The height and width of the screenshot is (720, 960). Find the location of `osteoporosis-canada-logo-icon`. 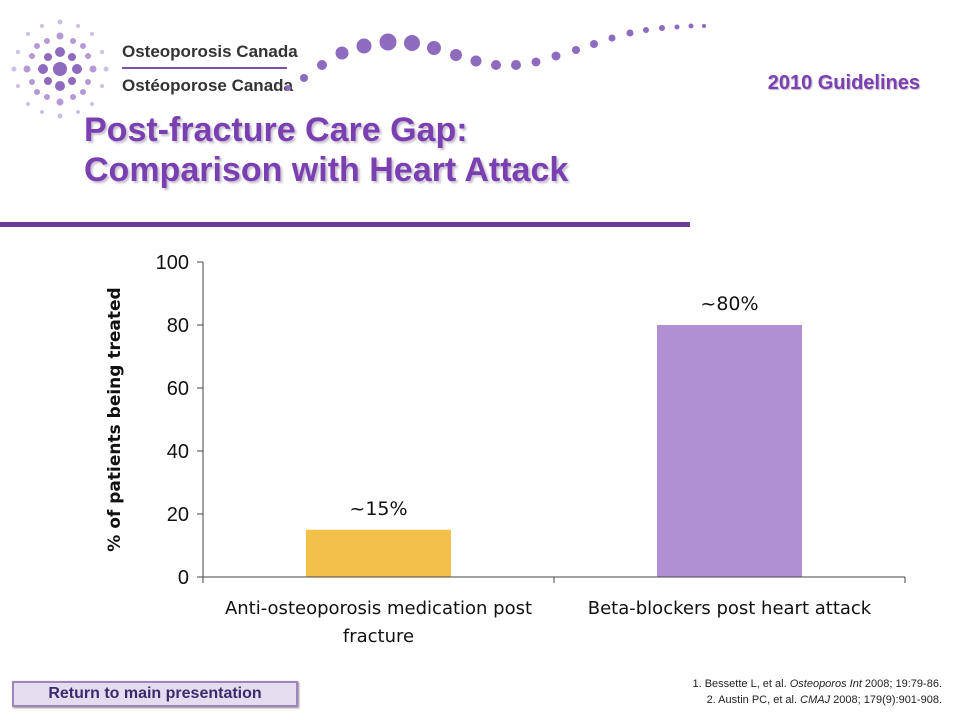

osteoporosis-canada-logo-icon is located at coordinates (60, 69).